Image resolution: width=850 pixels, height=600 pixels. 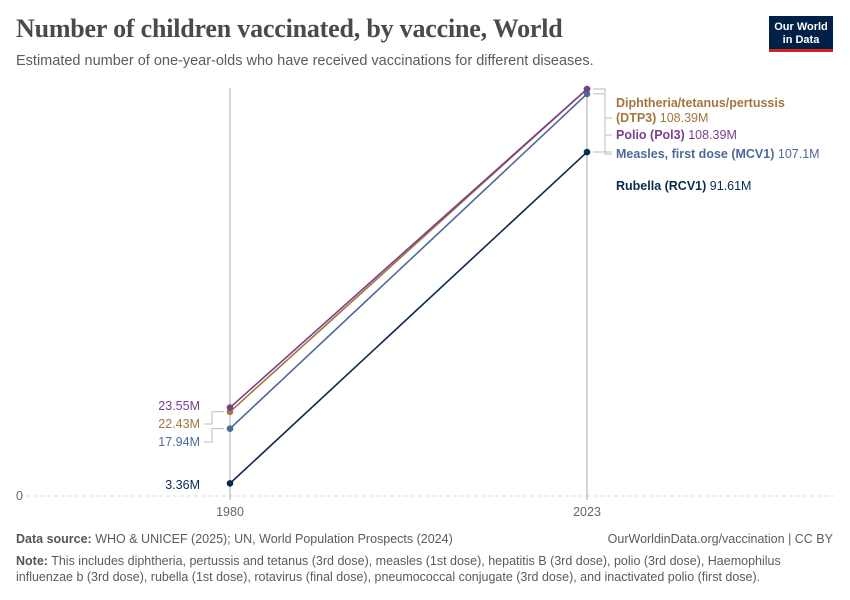 What do you see at coordinates (728, 186) in the screenshot?
I see `end-value-label: 91.61M` at bounding box center [728, 186].